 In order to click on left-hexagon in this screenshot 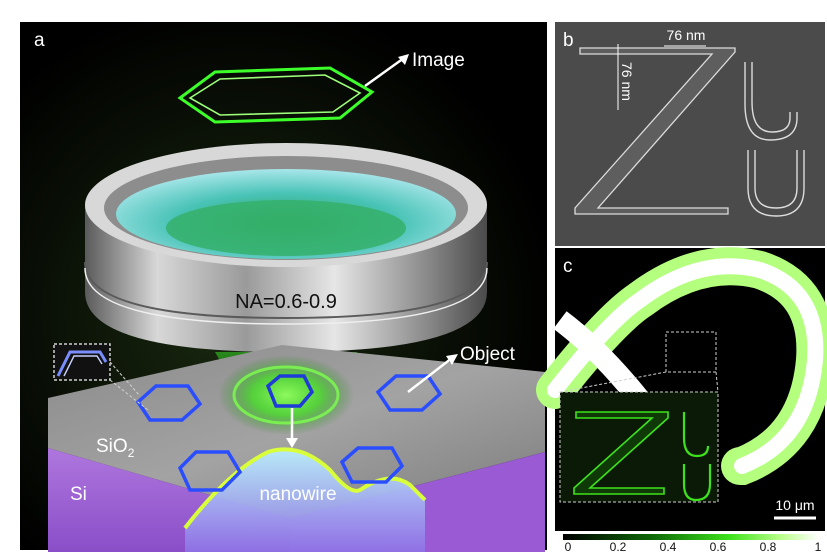, I will do `click(169, 403)`.